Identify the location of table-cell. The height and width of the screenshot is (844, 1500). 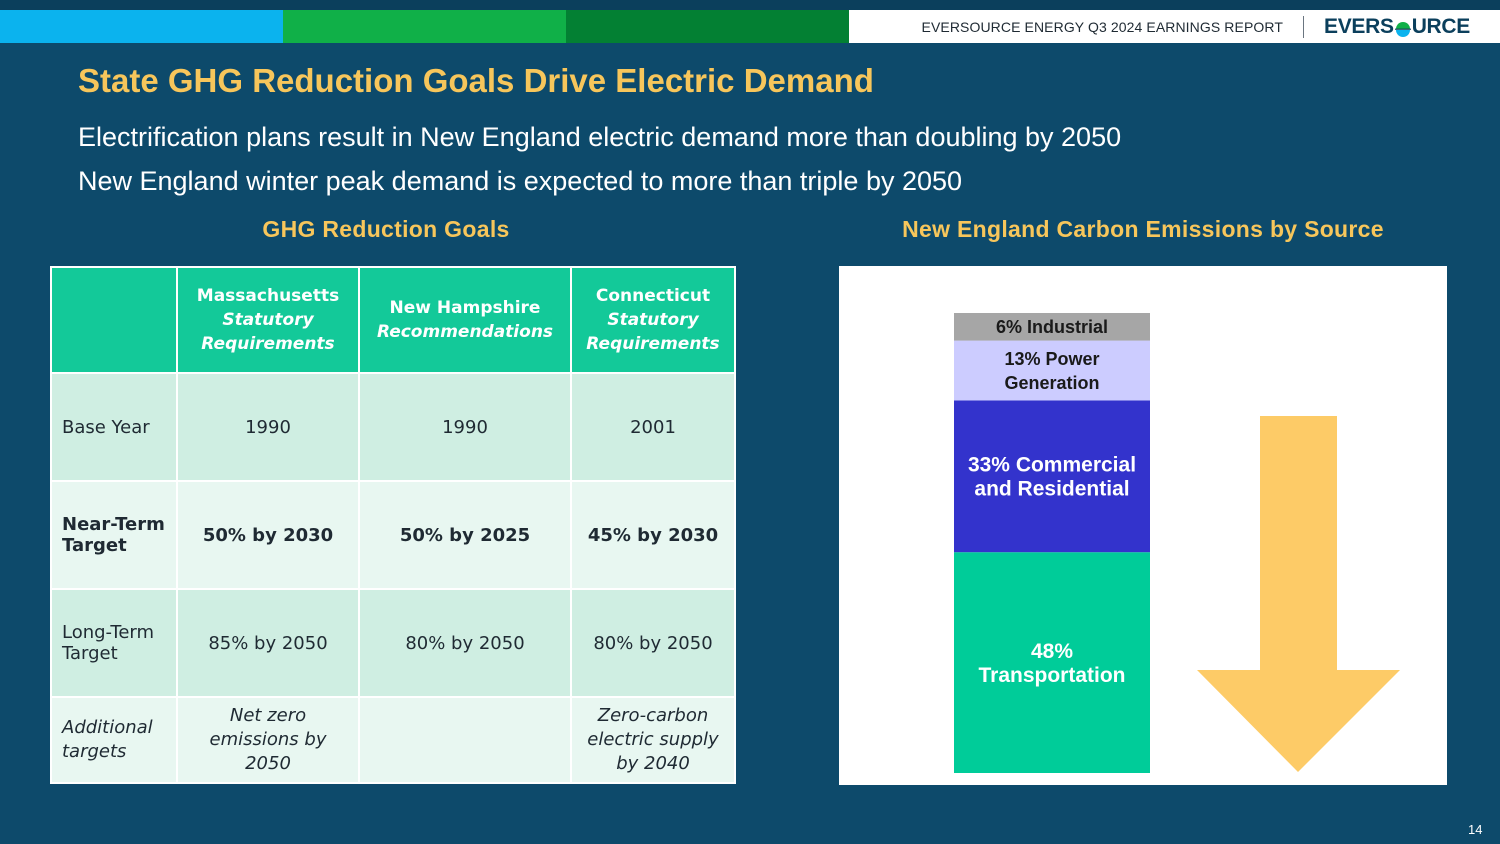
(465, 740).